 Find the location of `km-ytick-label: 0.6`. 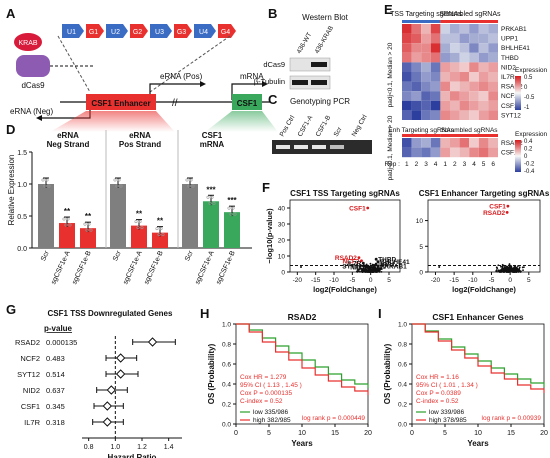

km-ytick-label: 0.6 is located at coordinates (226, 365).